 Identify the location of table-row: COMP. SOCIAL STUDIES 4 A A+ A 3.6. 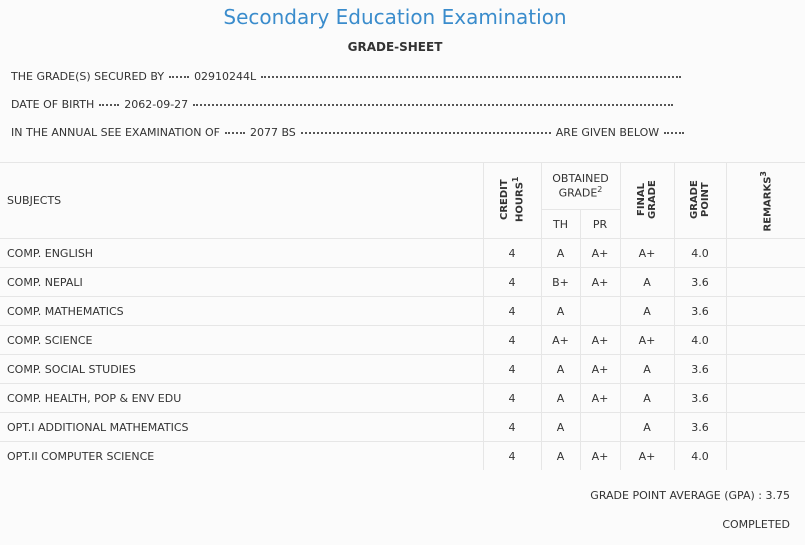
(402, 369).